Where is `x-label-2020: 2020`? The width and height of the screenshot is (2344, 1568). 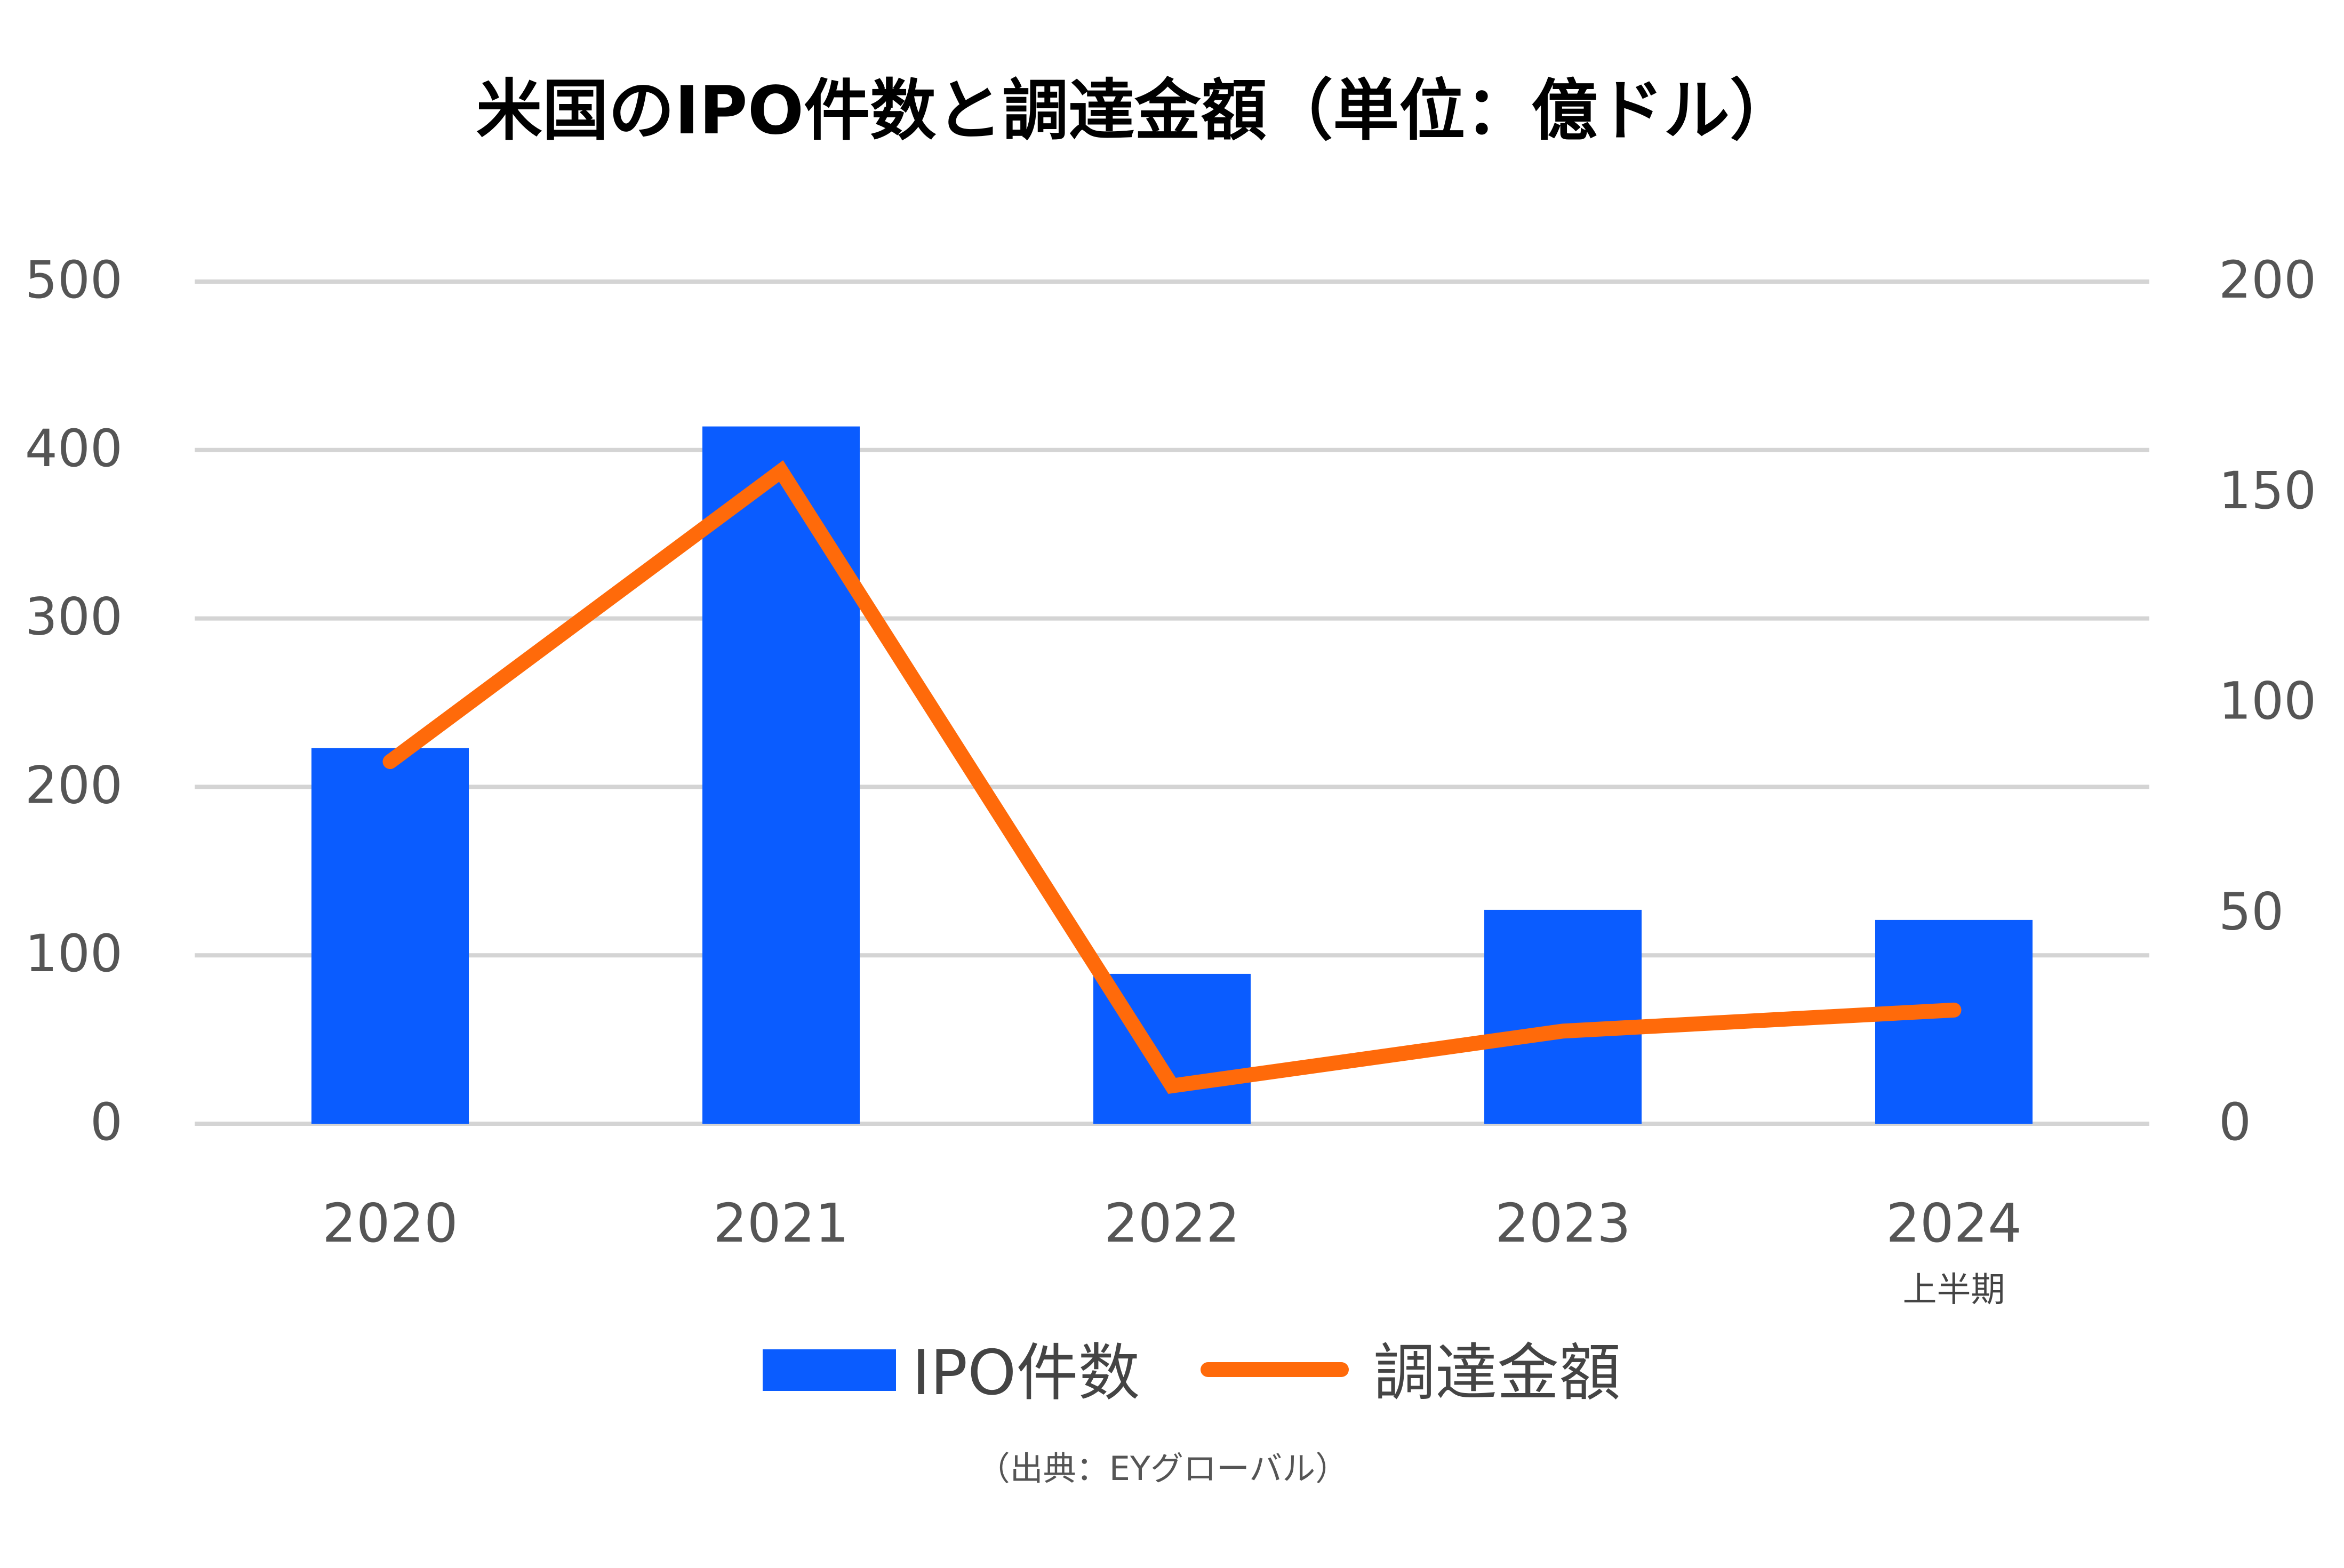 x-label-2020: 2020 is located at coordinates (390, 1223).